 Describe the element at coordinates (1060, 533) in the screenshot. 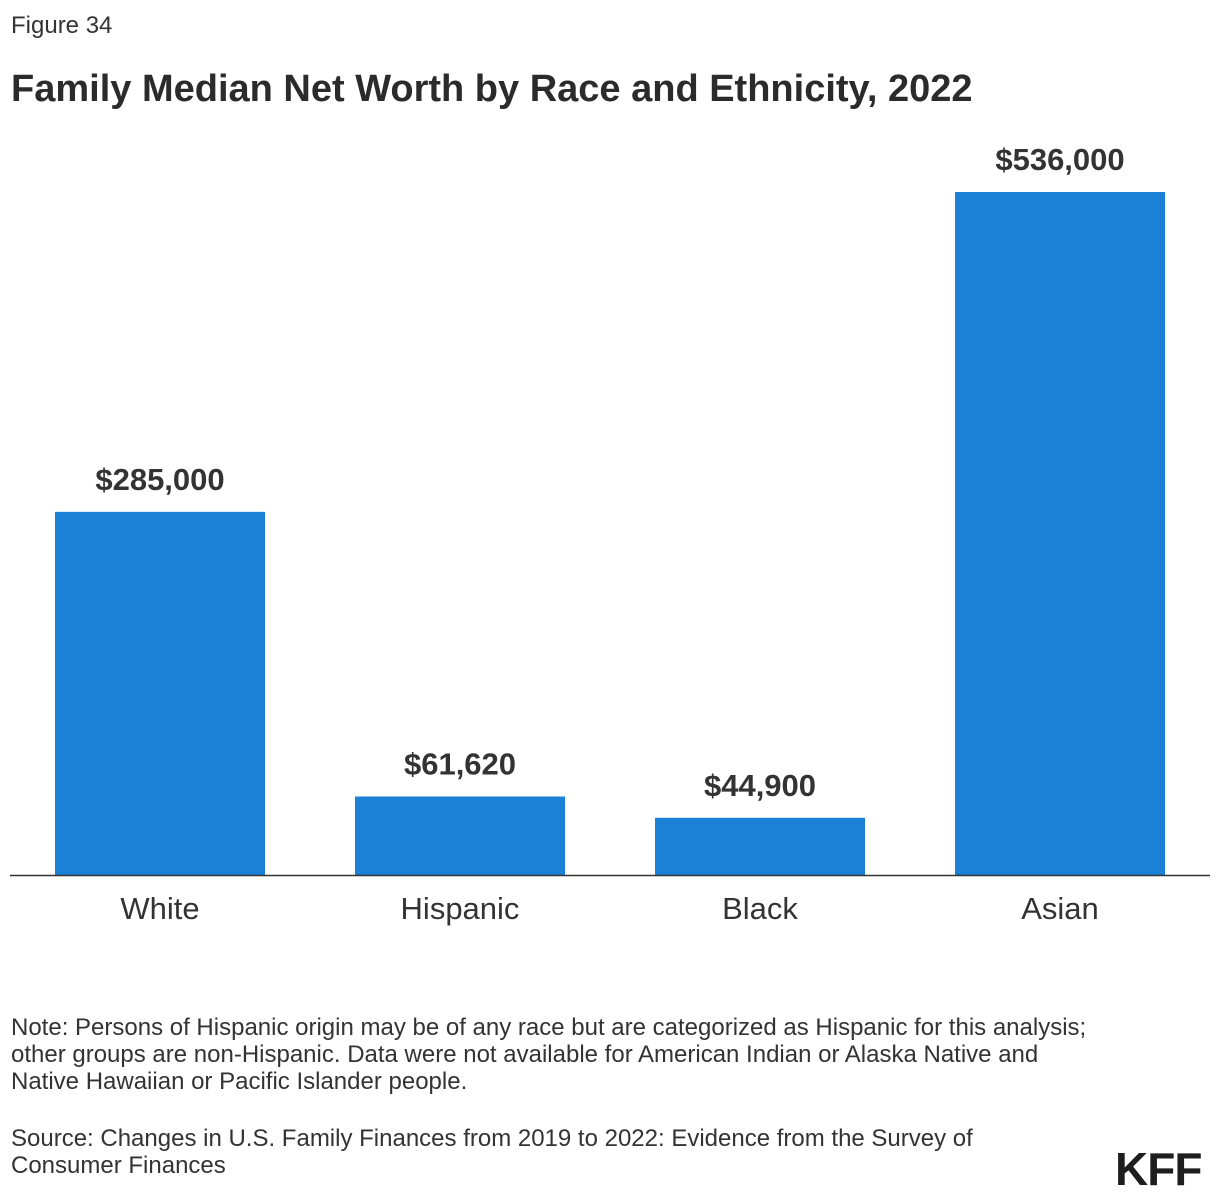

I see `bar-asian` at that location.